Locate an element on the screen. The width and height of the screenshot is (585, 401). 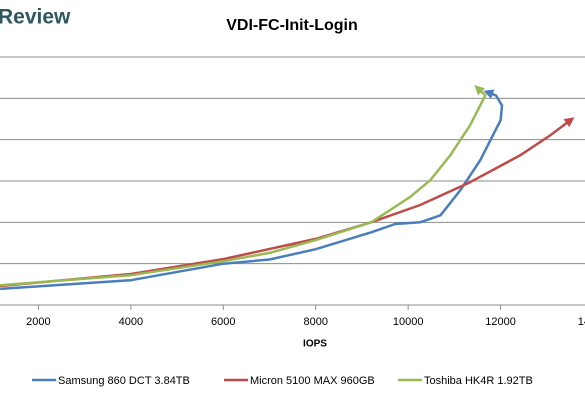
x-tick-label: 10000 is located at coordinates (408, 322).